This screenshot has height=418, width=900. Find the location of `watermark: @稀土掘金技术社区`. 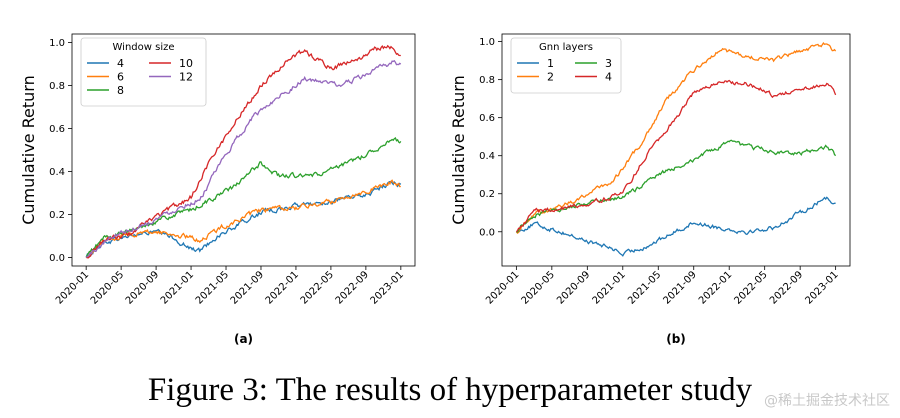

watermark: @稀土掘金技术社区 is located at coordinates (827, 401).